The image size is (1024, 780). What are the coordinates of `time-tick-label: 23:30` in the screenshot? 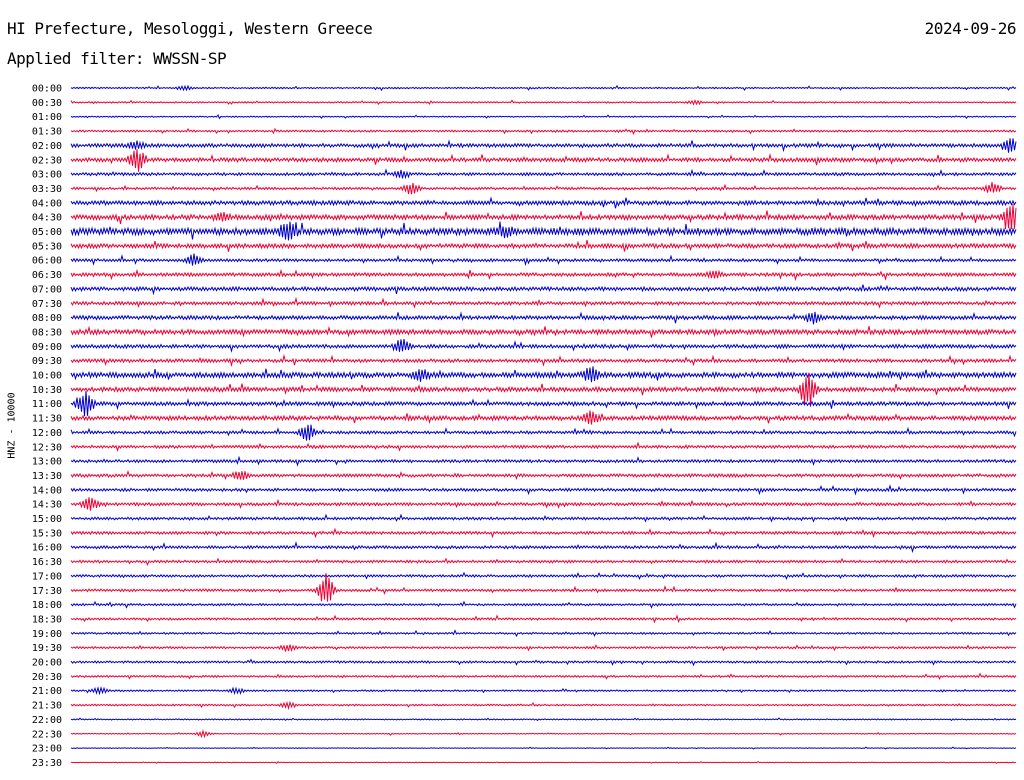 It's located at (47, 763).